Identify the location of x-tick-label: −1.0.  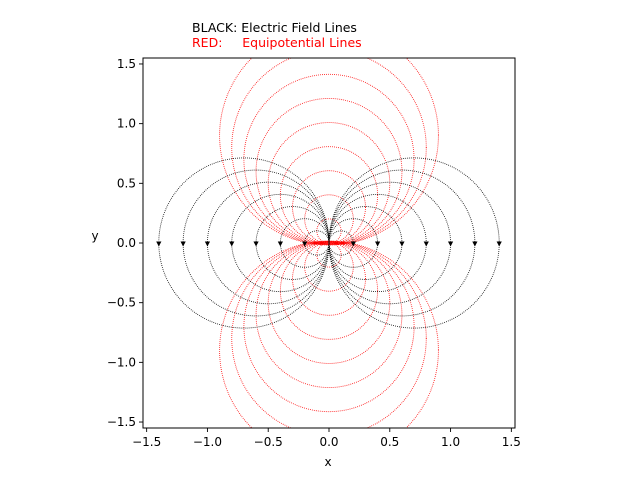
(207, 442).